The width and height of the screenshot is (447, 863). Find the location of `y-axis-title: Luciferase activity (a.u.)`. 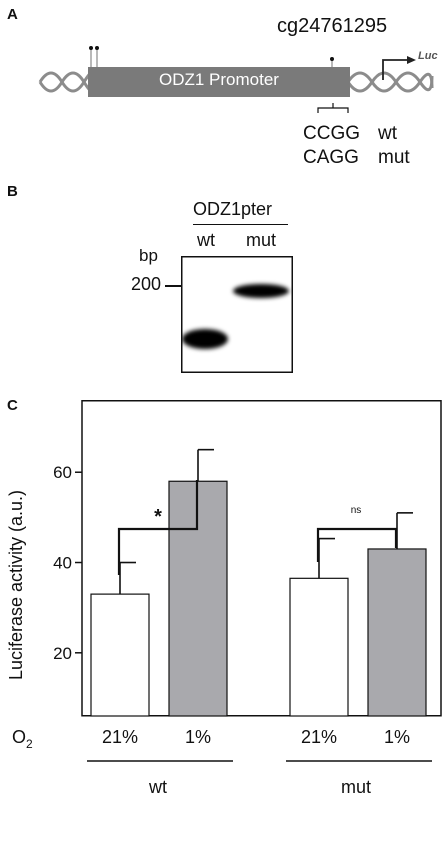

y-axis-title: Luciferase activity (a.u.) is located at coordinates (16, 585).